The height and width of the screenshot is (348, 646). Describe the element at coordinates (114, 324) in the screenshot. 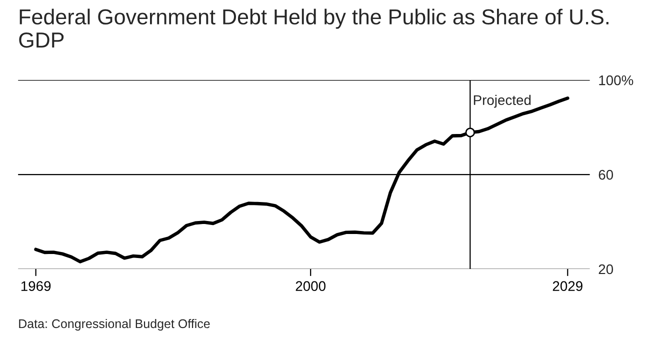

I see `text: Data: Congressional Budget Office` at that location.